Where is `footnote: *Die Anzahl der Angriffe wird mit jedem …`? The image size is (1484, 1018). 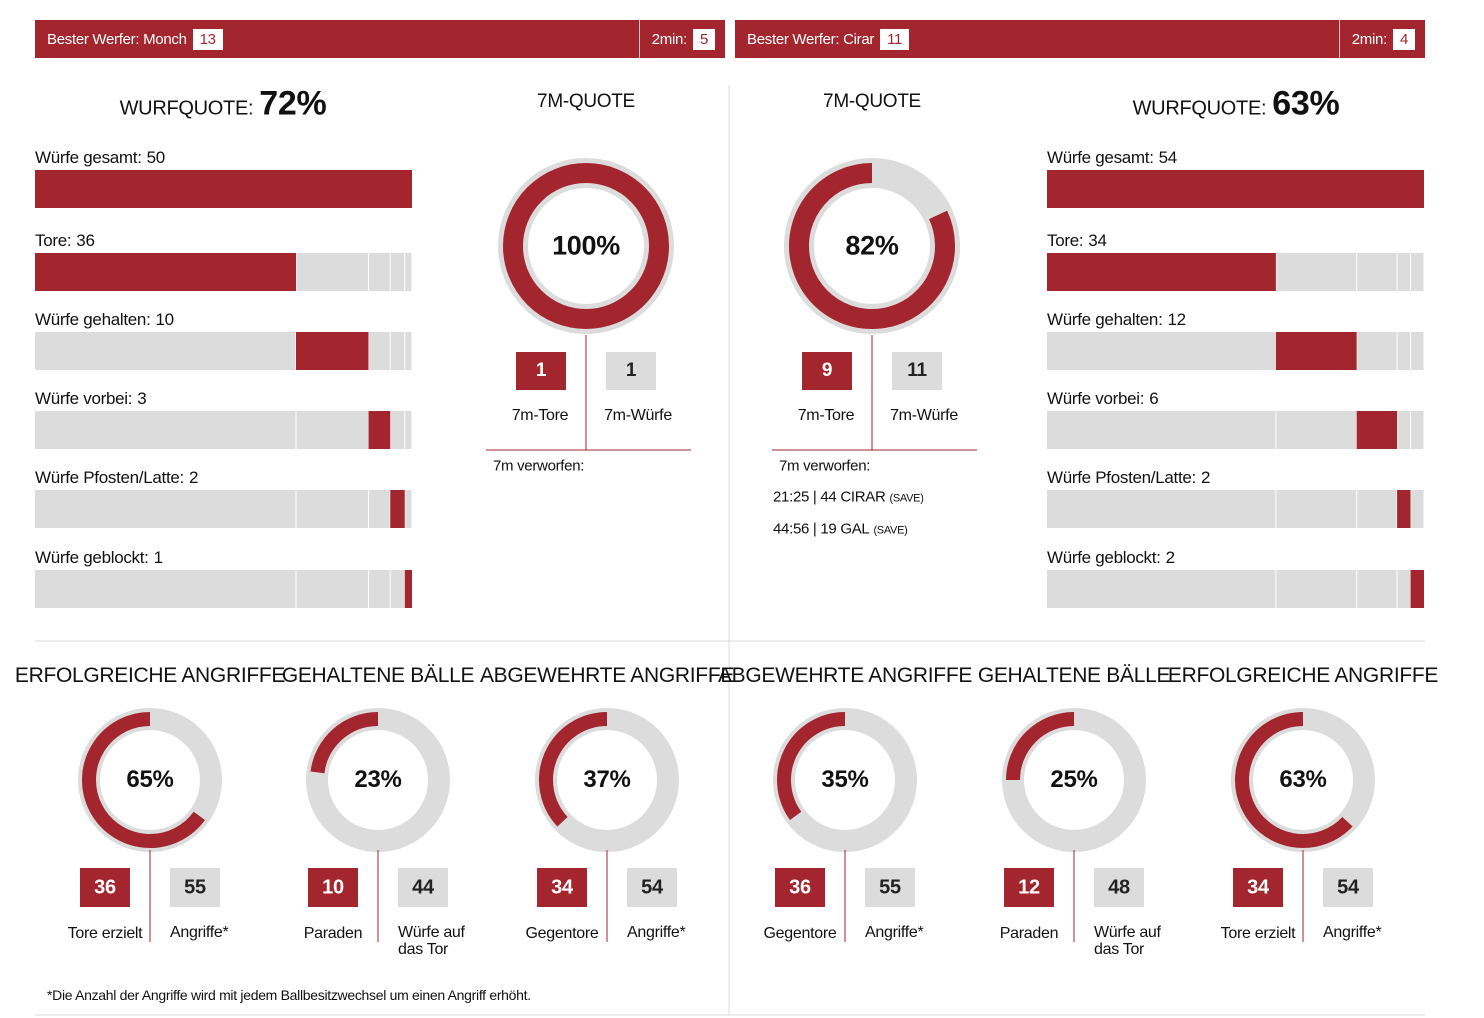
footnote: *Die Anzahl der Angriffe wird mit jedem … is located at coordinates (289, 995).